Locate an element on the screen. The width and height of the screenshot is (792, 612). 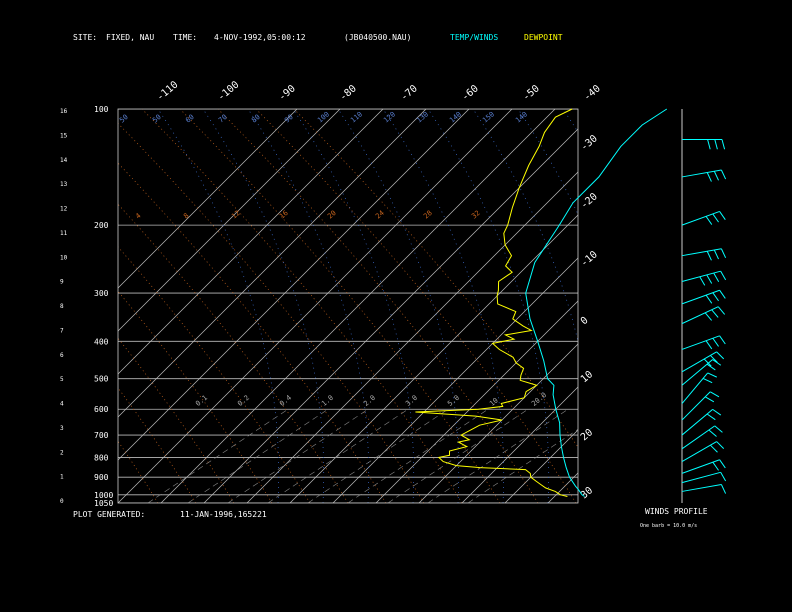
dewpoint-line is located at coordinates (494, 302).